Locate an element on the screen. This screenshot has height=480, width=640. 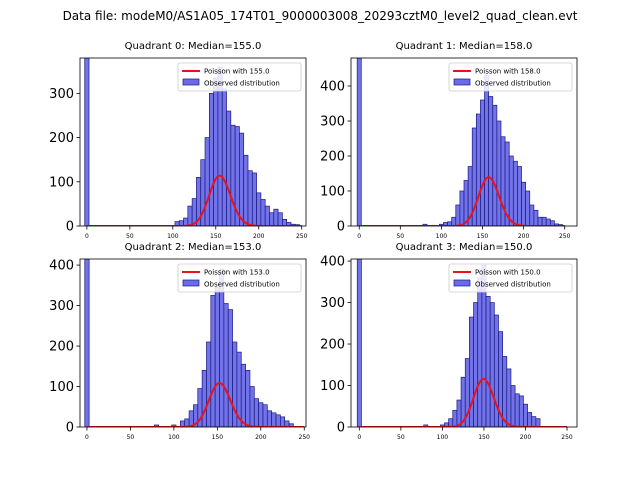
legend: Poisson with 158.0 Observed distribution is located at coordinates (510, 77).